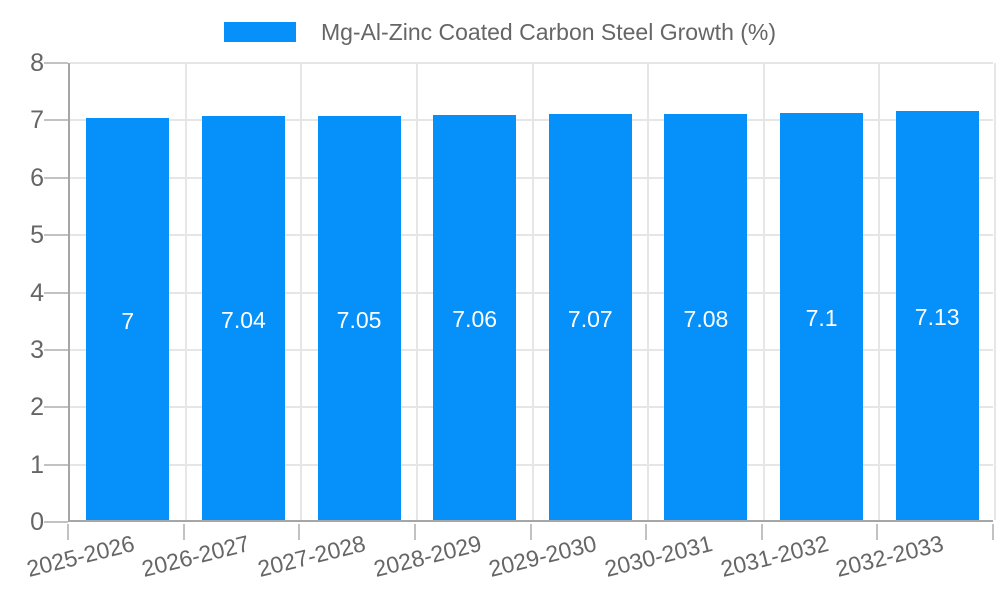  Describe the element at coordinates (37, 464) in the screenshot. I see `y-axis-tick-label: 1` at that location.